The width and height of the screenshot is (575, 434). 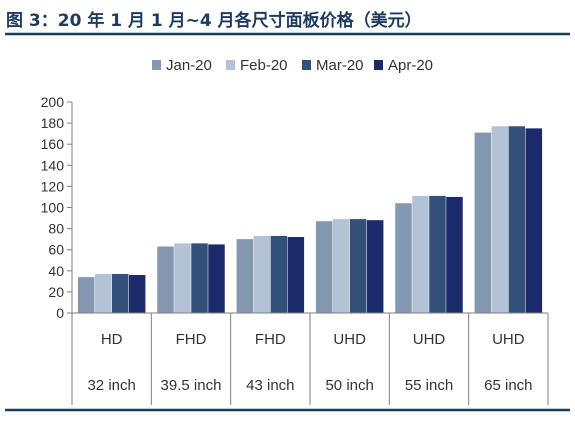 What do you see at coordinates (191, 385) in the screenshot?
I see `size-label: 39.5 inch` at bounding box center [191, 385].